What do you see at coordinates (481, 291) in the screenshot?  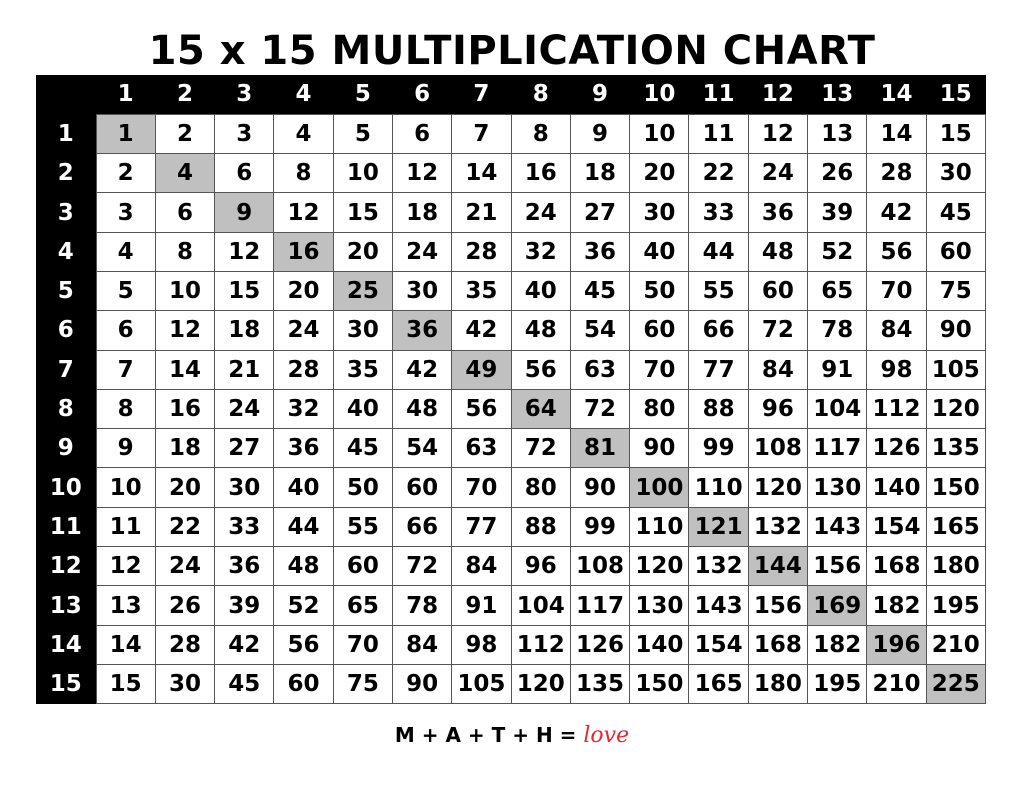 I see `product-cell: 35` at bounding box center [481, 291].